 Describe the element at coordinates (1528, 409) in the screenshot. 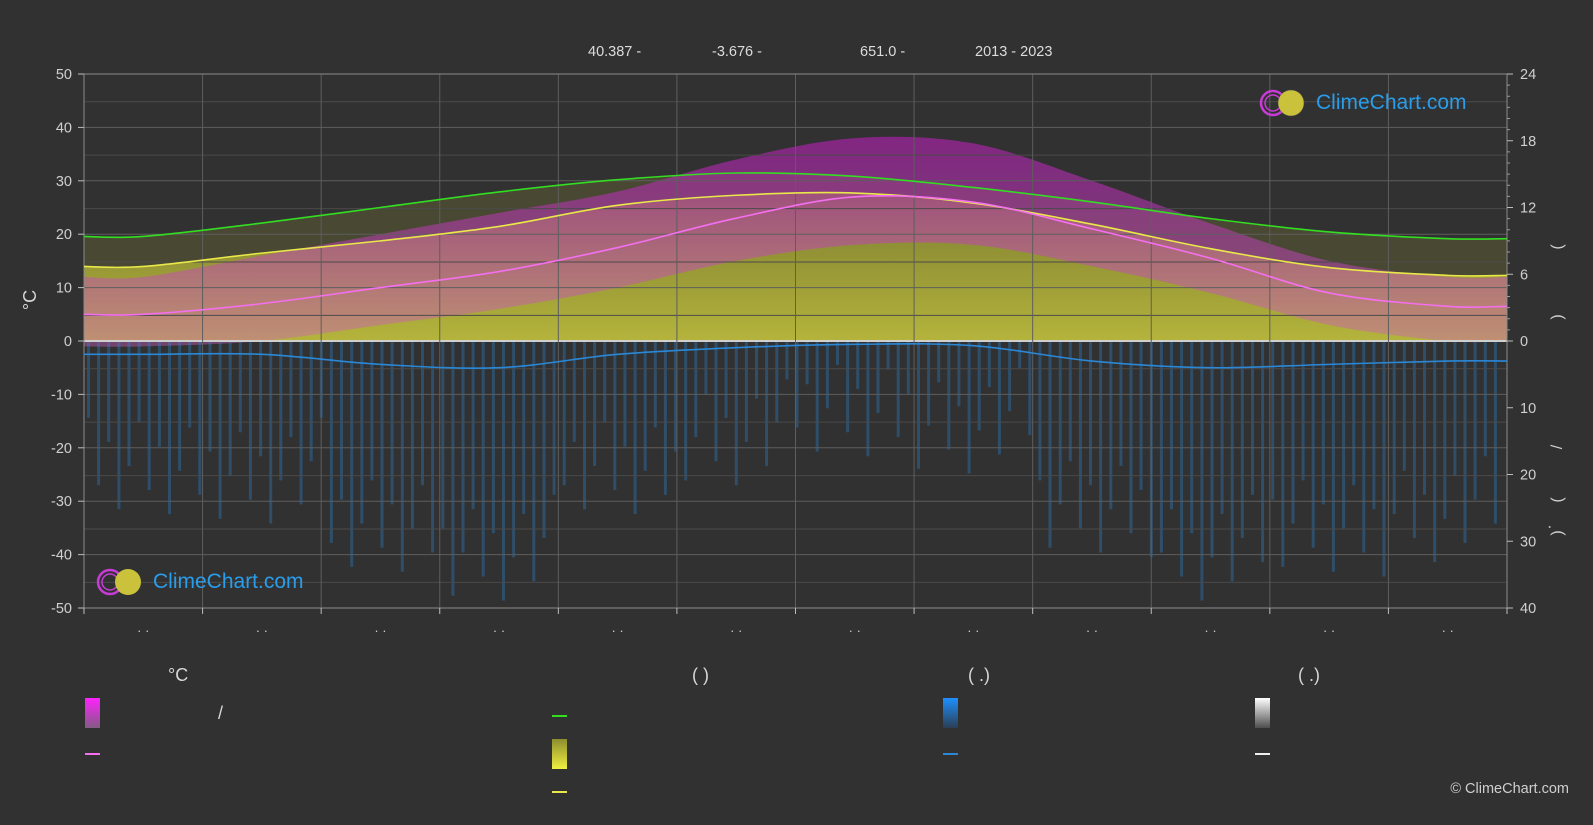

I see `y-right-bottom-tick-label: 10` at that location.